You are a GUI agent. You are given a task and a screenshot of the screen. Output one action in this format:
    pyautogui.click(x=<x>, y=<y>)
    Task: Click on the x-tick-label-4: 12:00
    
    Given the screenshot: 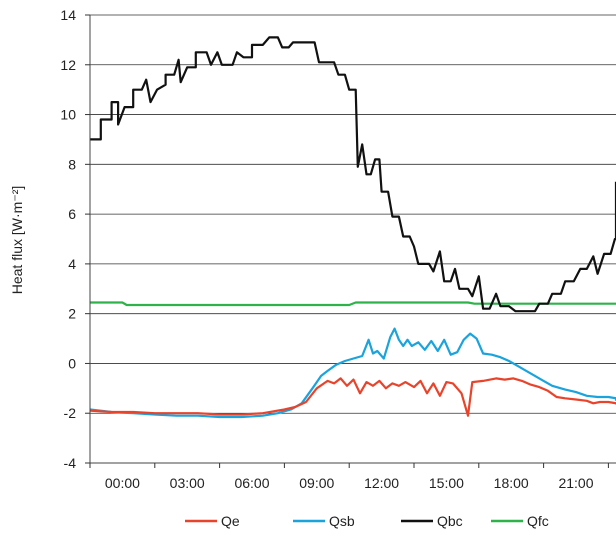 What is the action you would take?
    pyautogui.click(x=381, y=483)
    